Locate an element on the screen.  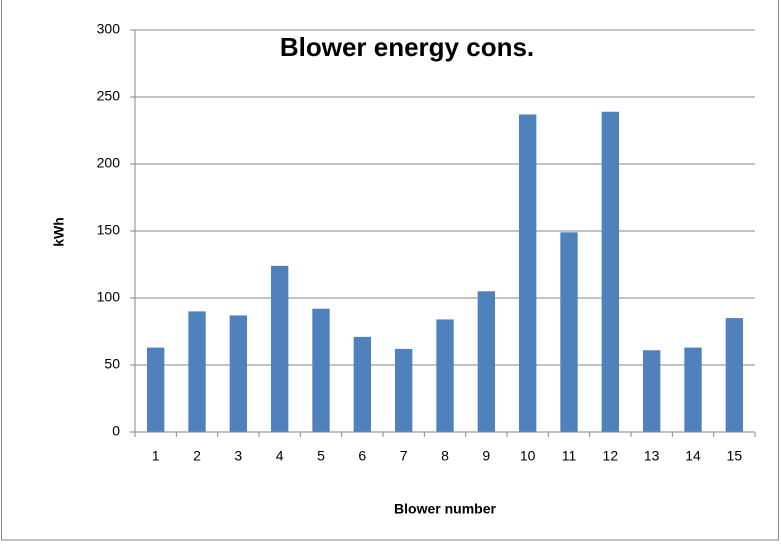
y-tick-label: 0 is located at coordinates (116, 431).